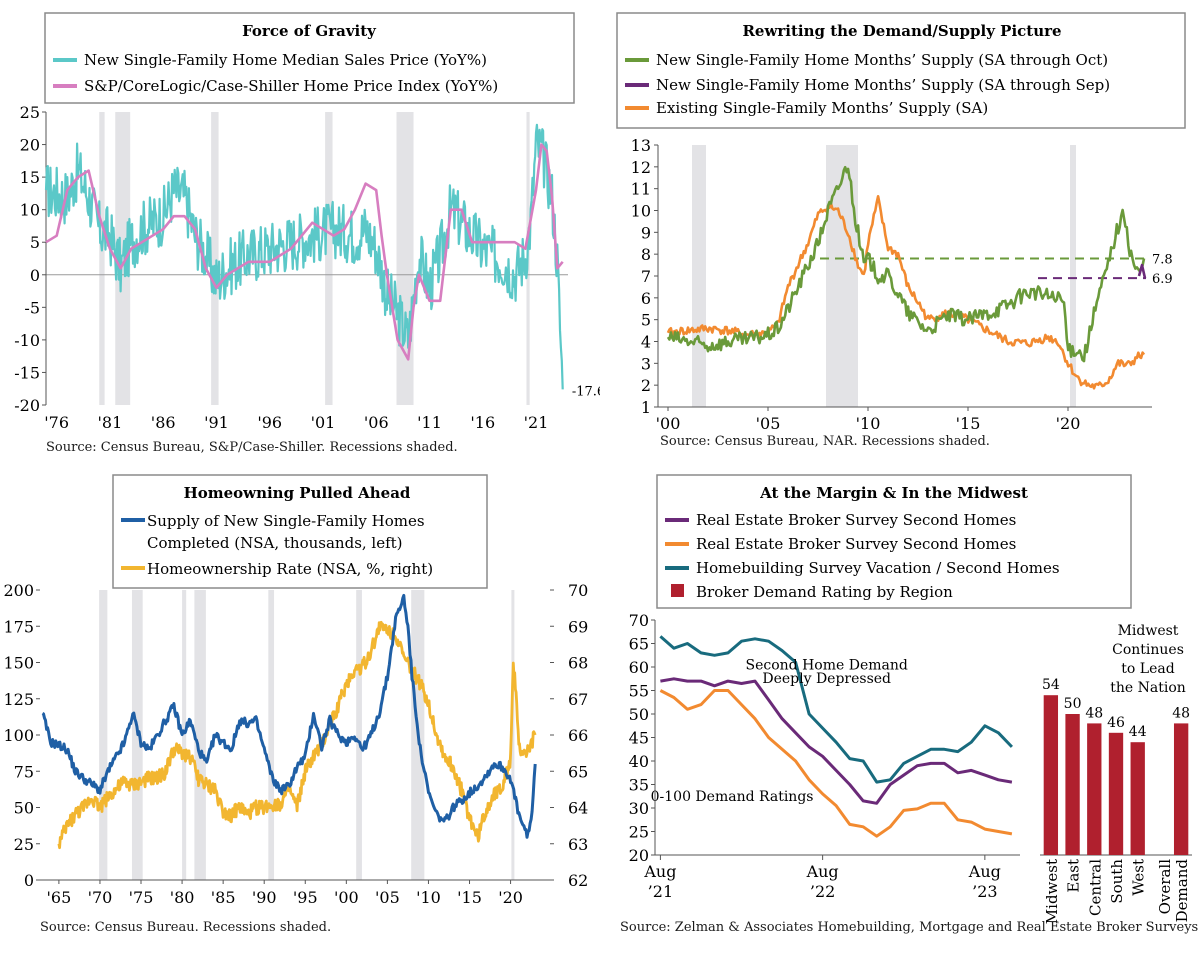 The width and height of the screenshot is (1200, 953). I want to click on y-right-tick-label: 66, so click(578, 735).